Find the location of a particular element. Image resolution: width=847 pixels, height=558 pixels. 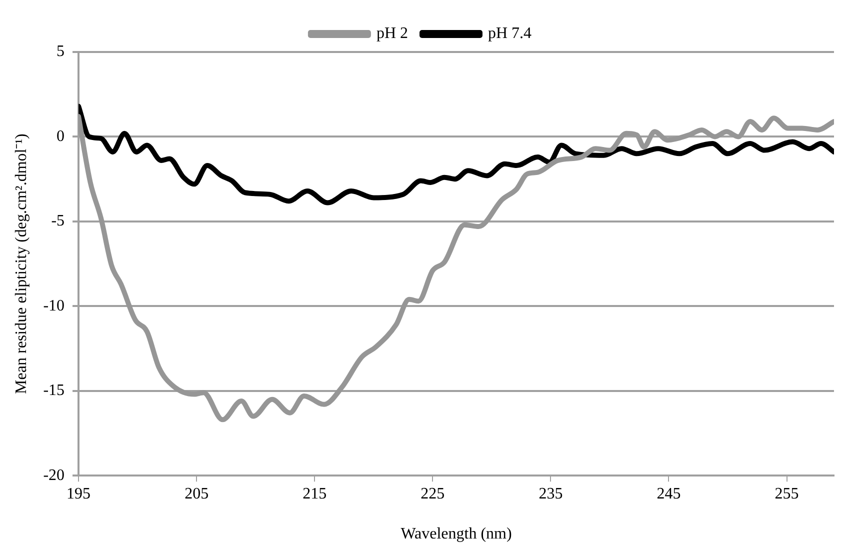

x-tick-label: 245 is located at coordinates (668, 493).